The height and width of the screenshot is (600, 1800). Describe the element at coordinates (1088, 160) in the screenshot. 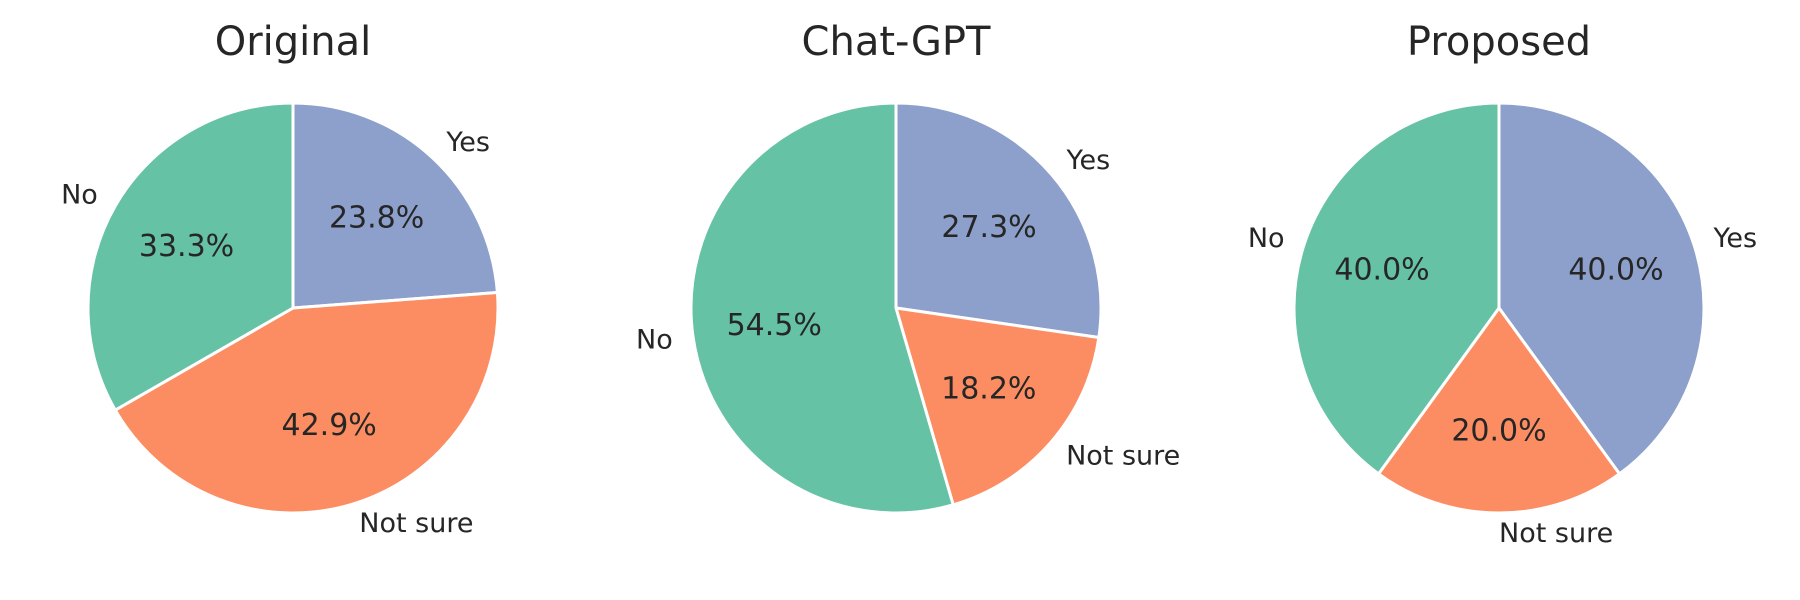

I see `category-label-chat-gpt-yes: Yes` at that location.